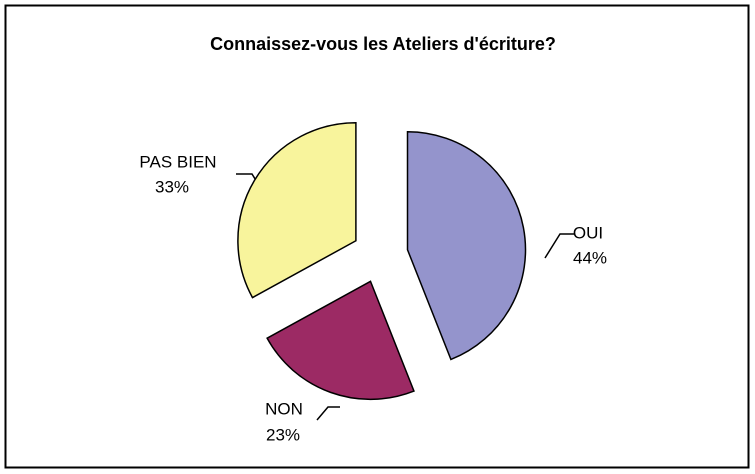 This screenshot has width=755, height=474. What do you see at coordinates (177, 161) in the screenshot?
I see `slice-label: PAS BIEN` at bounding box center [177, 161].